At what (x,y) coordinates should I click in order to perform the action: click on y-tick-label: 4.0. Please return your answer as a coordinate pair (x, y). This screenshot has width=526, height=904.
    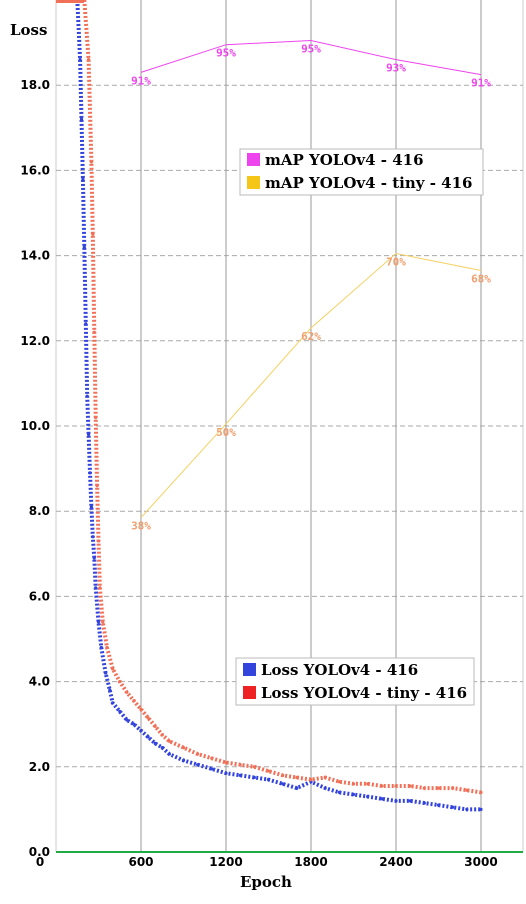
    Looking at the image, I should click on (39, 682).